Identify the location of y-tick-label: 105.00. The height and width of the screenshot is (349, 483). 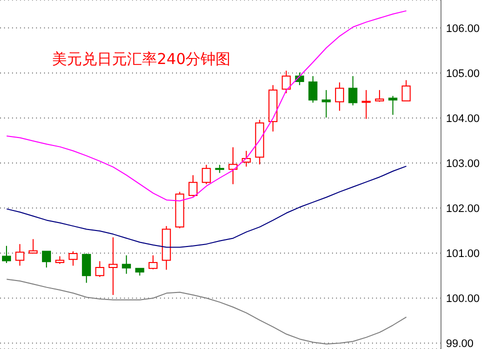
(463, 74).